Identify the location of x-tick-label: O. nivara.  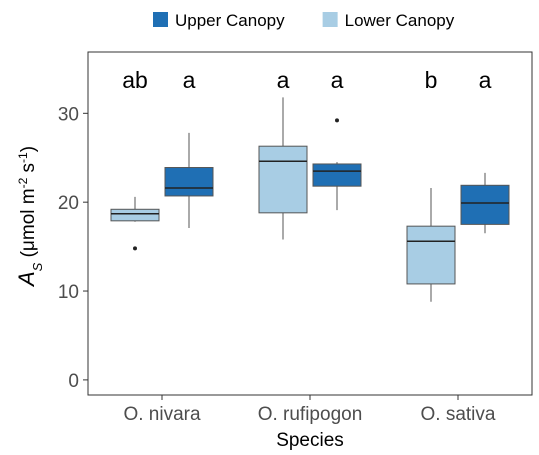
(162, 414).